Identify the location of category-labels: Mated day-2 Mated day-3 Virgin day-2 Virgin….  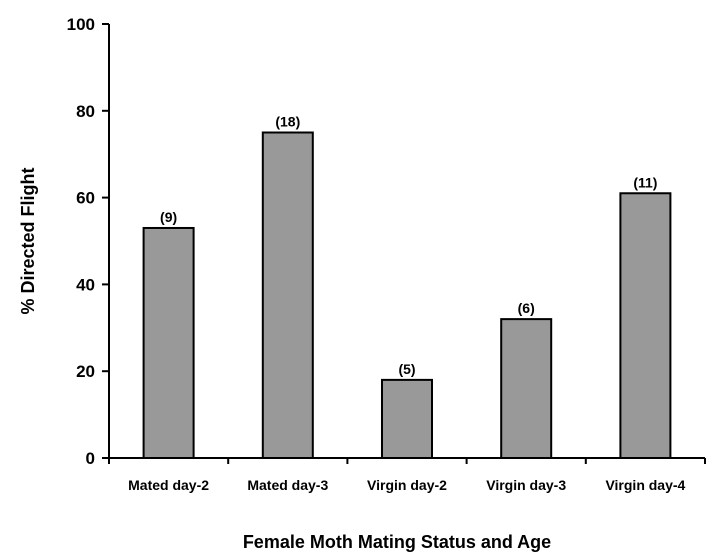
(406, 485).